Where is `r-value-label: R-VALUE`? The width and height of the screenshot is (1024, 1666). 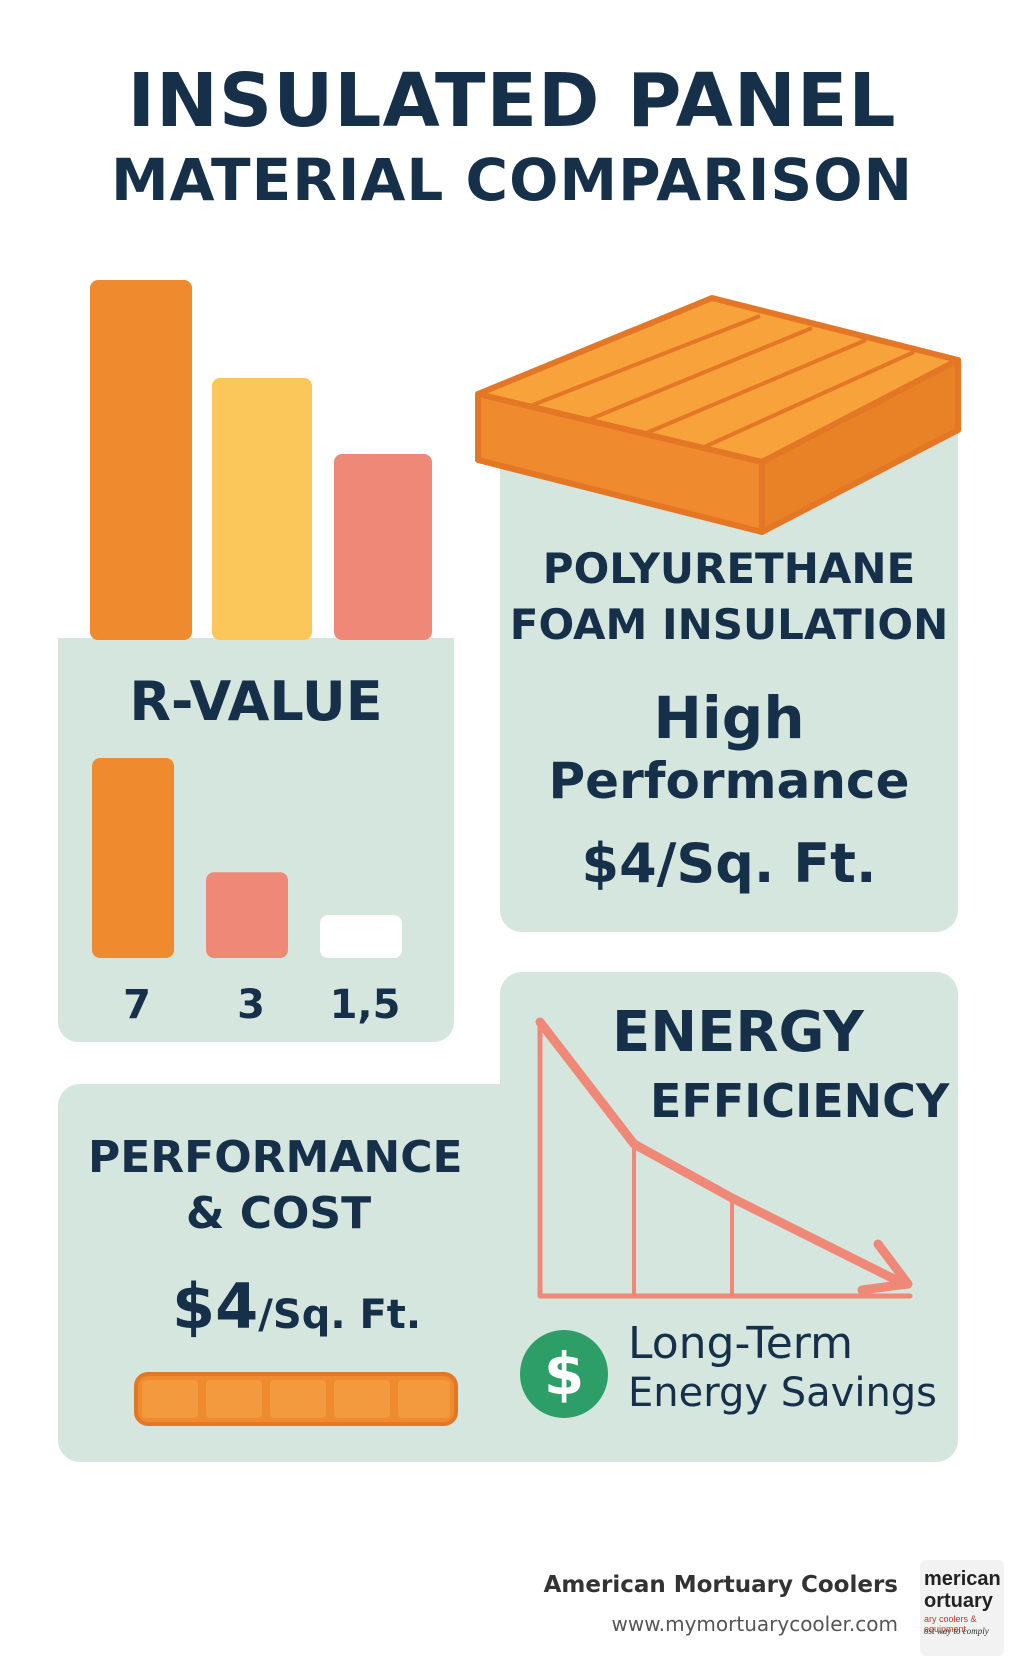
r-value-label: R-VALUE is located at coordinates (256, 701).